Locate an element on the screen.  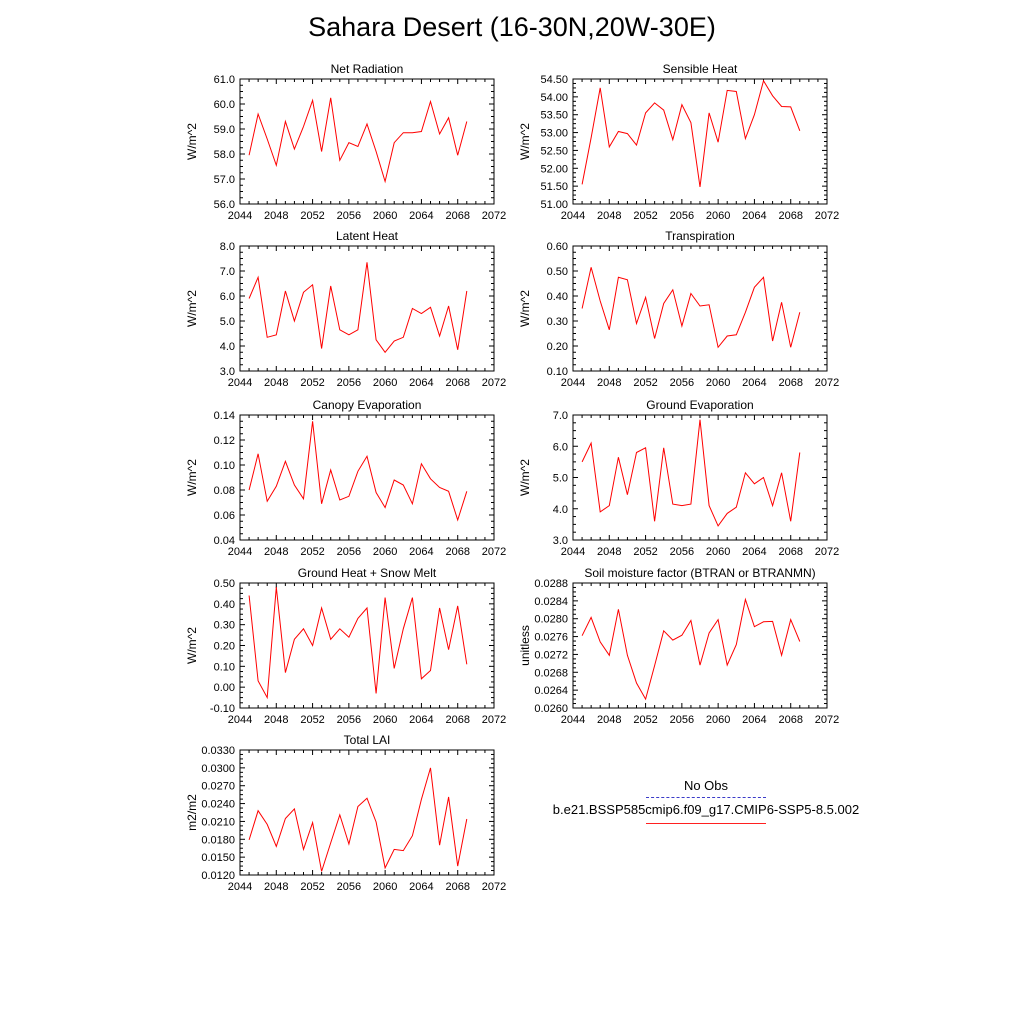
y-tick-label: 0.0300 is located at coordinates (218, 769).